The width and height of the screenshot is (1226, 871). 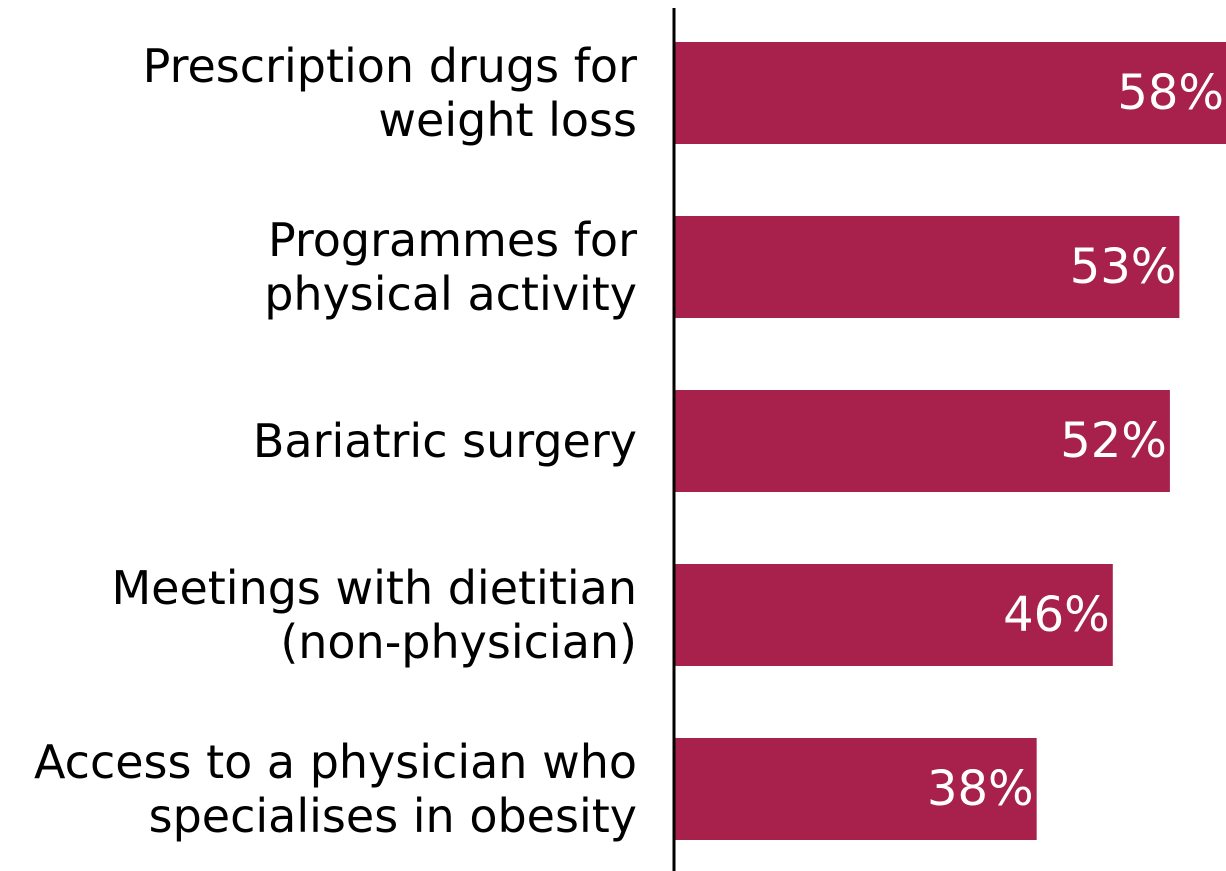 I want to click on category-label: physical activity, so click(x=450, y=294).